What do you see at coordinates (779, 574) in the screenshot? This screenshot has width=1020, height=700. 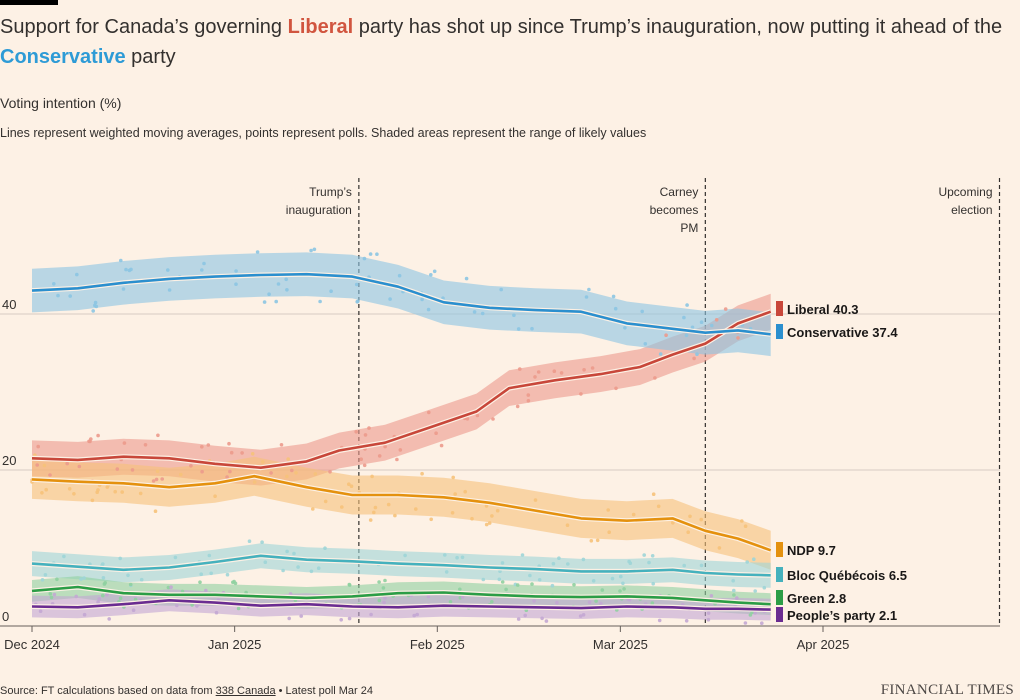 I see `bloc-qu-b-cois-label-marker` at bounding box center [779, 574].